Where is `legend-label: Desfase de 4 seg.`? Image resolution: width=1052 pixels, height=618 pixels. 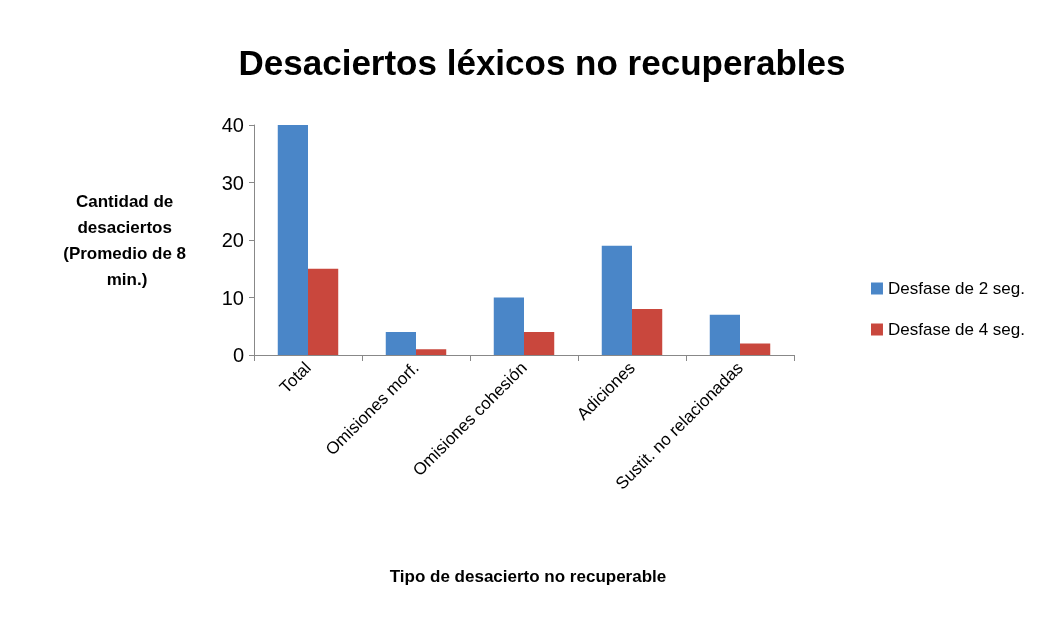 legend-label: Desfase de 4 seg. is located at coordinates (956, 329).